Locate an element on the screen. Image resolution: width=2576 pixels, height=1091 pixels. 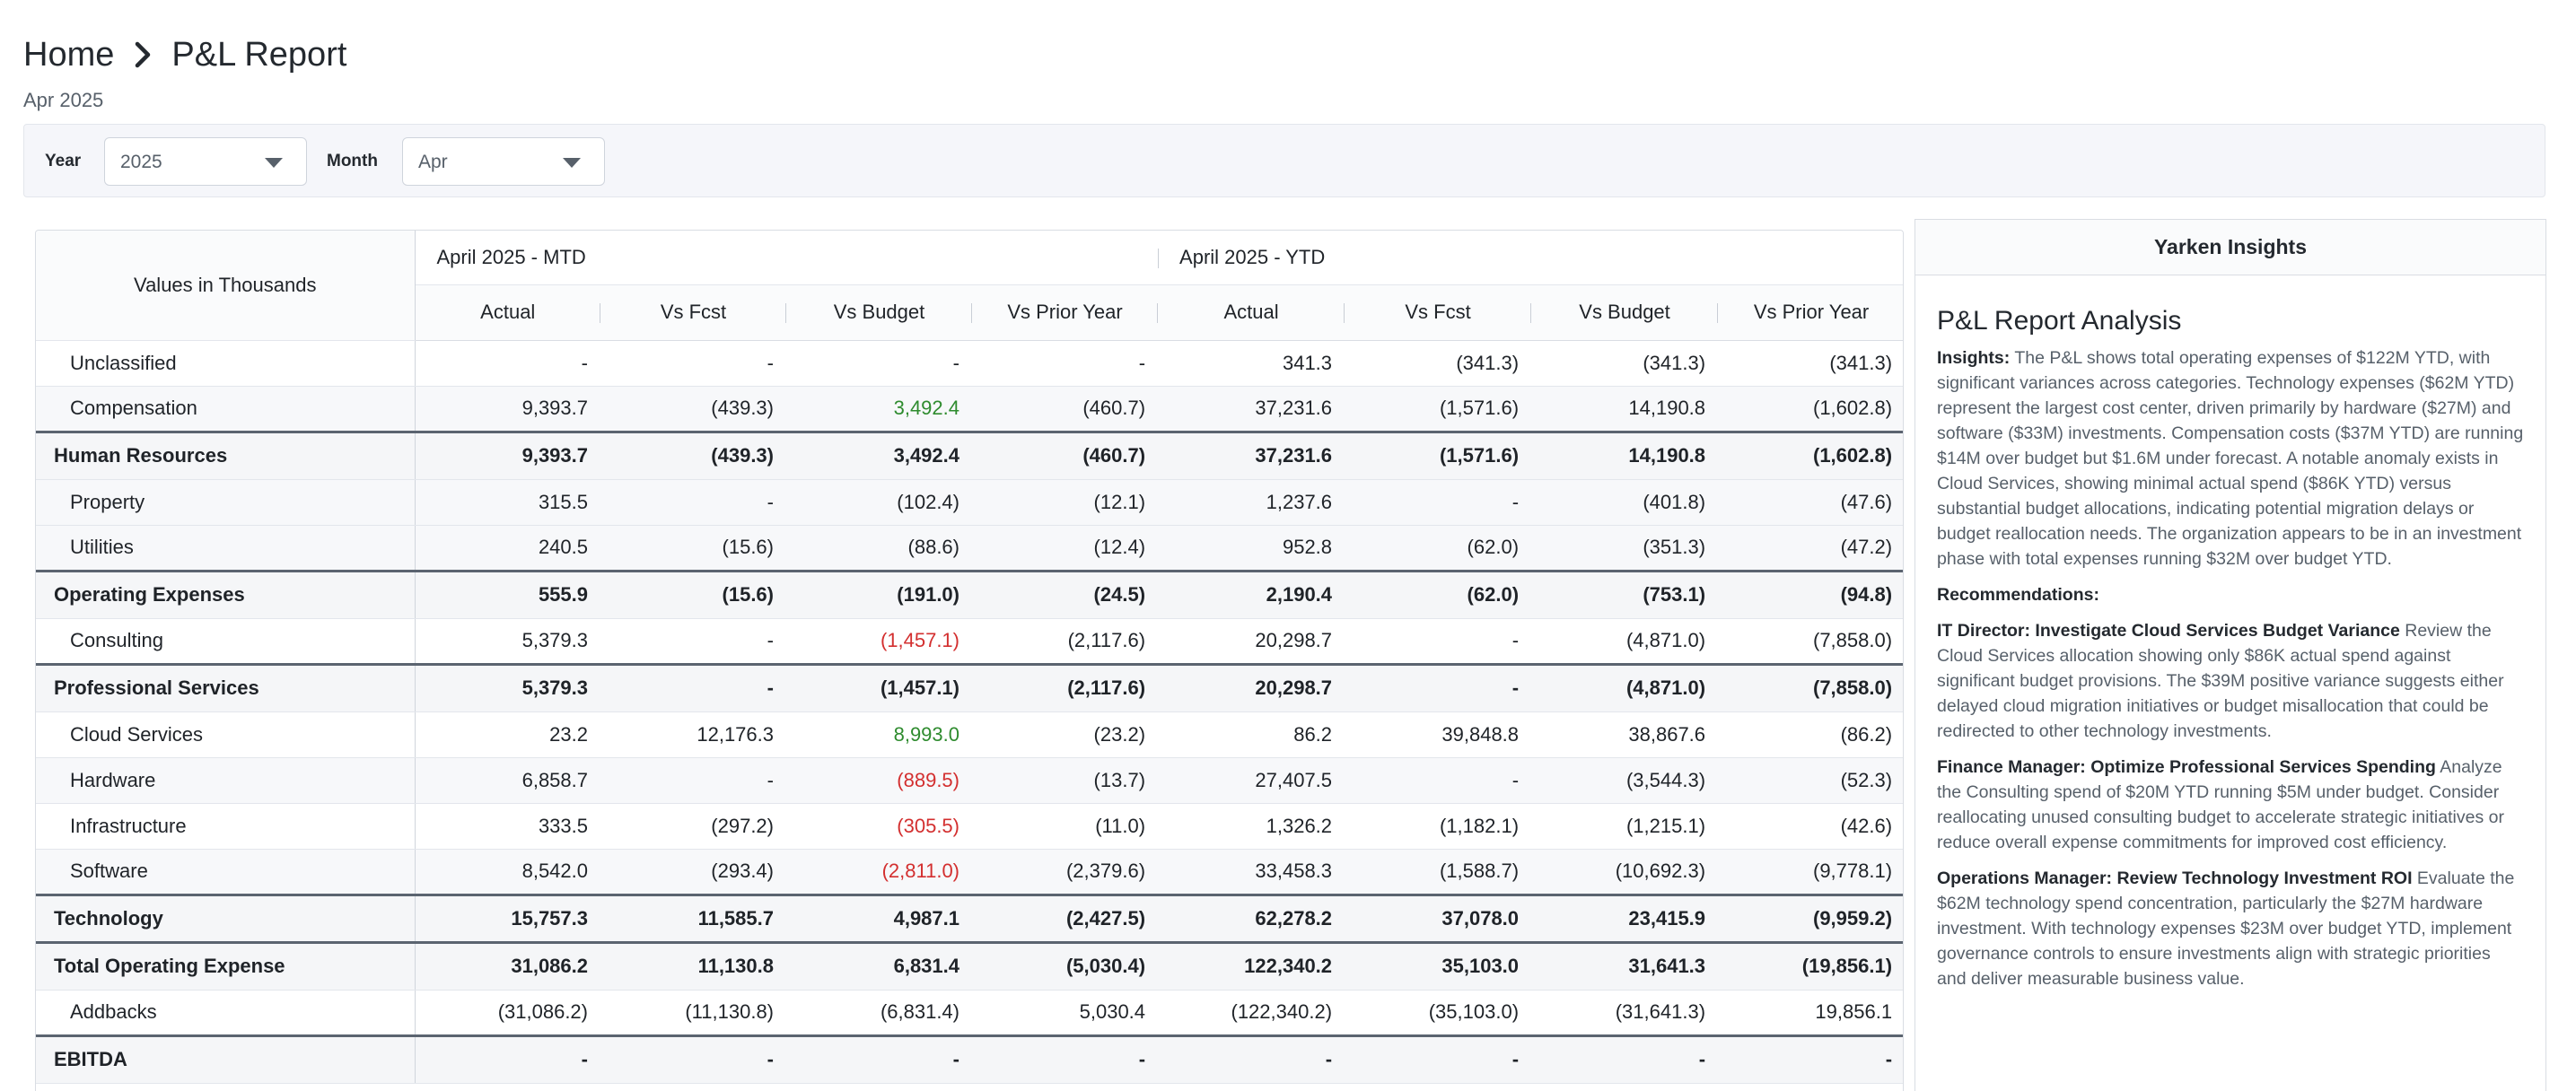
table-cell: (62.0) is located at coordinates (1438, 548).